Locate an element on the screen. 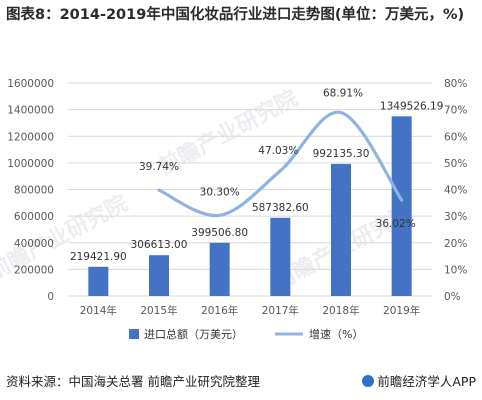  growth-value-label: 39.74% is located at coordinates (159, 167).